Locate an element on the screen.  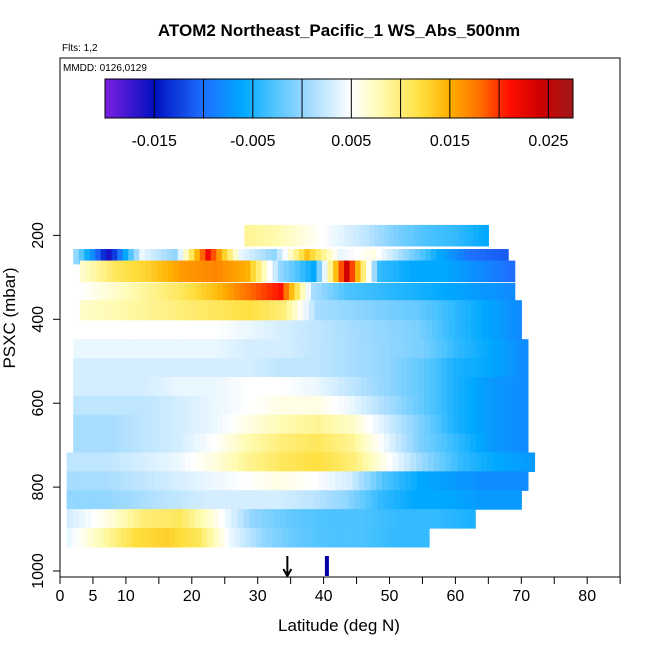
x-tick-label: 0 is located at coordinates (60, 596).